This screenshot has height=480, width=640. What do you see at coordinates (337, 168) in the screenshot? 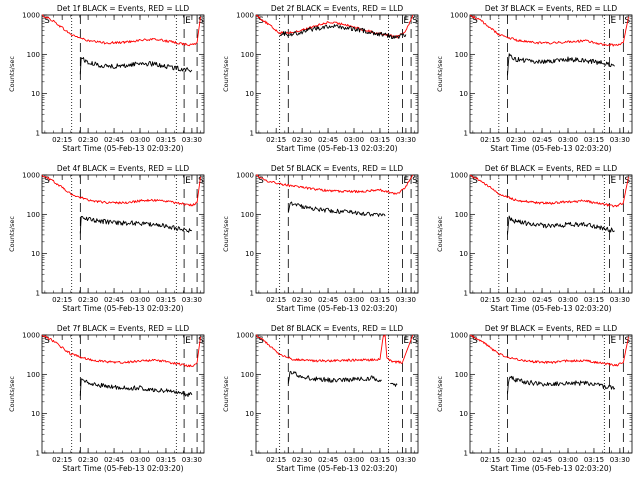
I see `chart-title: Det 5f BLACK = Events, RED = LLD` at bounding box center [337, 168].